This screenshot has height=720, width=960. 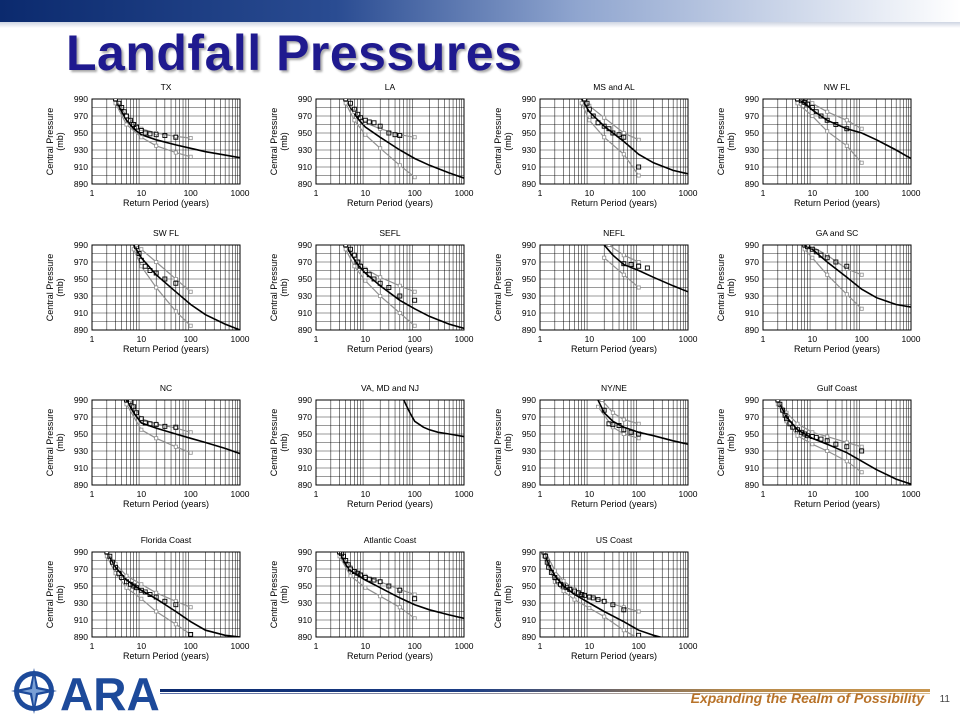 I want to click on upper-confidence-line, so click(x=380, y=118).